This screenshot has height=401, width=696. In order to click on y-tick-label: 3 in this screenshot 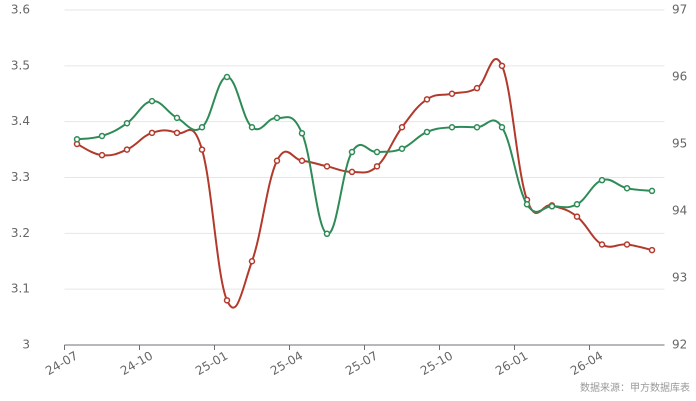, I will do `click(26, 345)`.